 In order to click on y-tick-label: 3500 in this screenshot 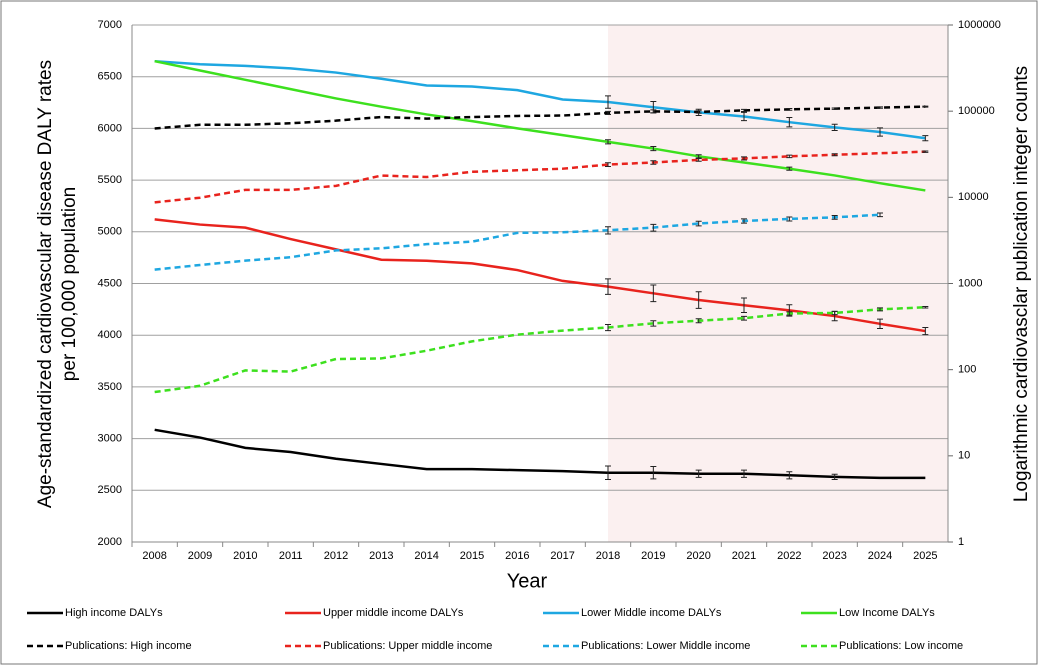, I will do `click(110, 387)`.